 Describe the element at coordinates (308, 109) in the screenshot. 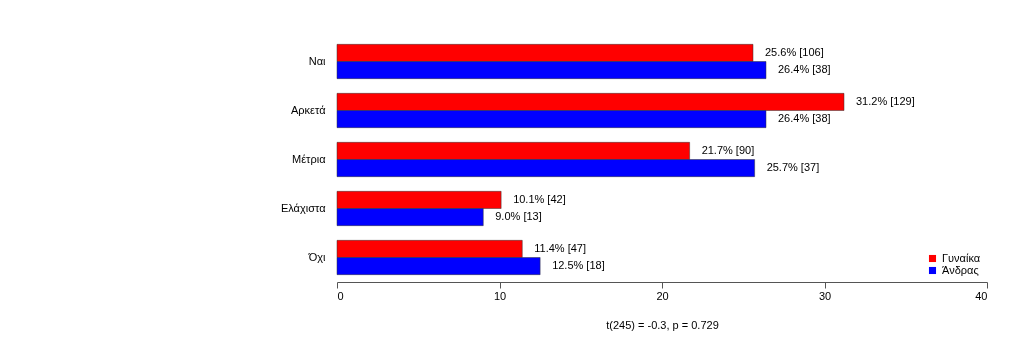

I see `y-tick-label: Αρκετά` at that location.